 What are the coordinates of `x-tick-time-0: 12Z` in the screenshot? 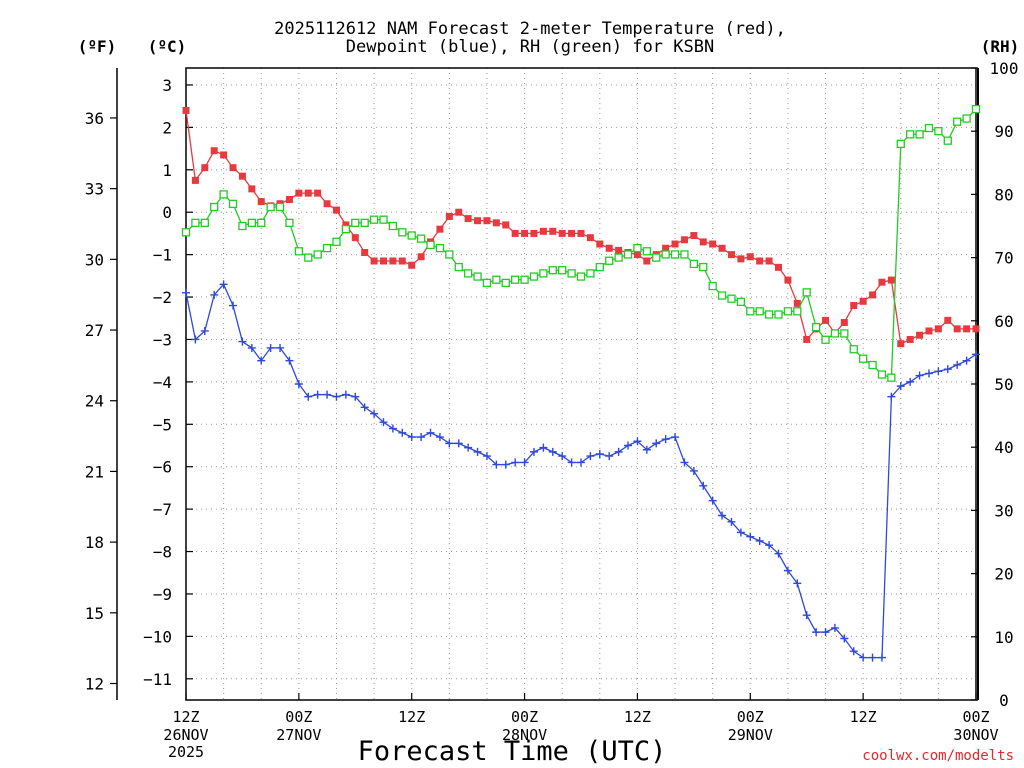 It's located at (185, 717).